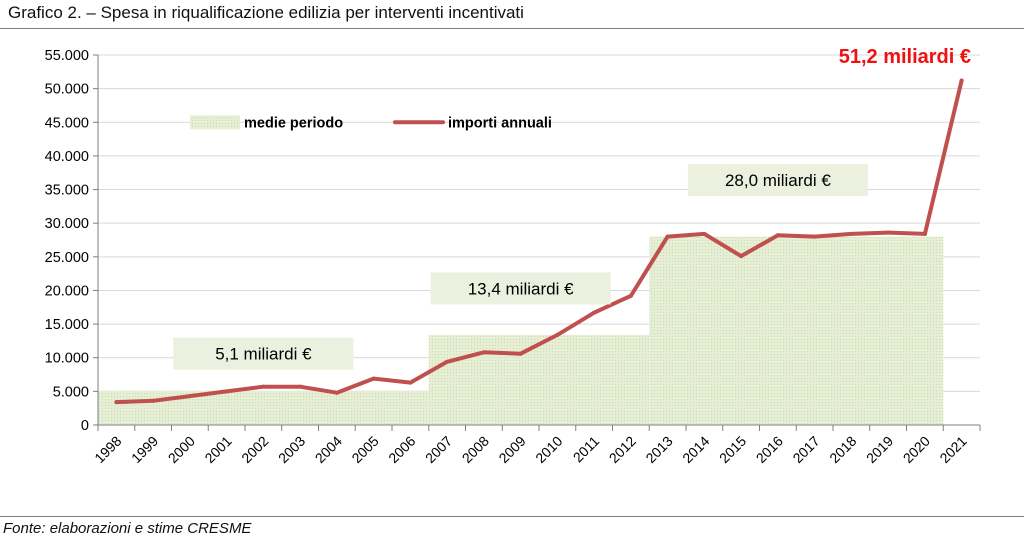 This screenshot has width=1024, height=545. Describe the element at coordinates (67, 56) in the screenshot. I see `y-tick-label: 55.000` at that location.